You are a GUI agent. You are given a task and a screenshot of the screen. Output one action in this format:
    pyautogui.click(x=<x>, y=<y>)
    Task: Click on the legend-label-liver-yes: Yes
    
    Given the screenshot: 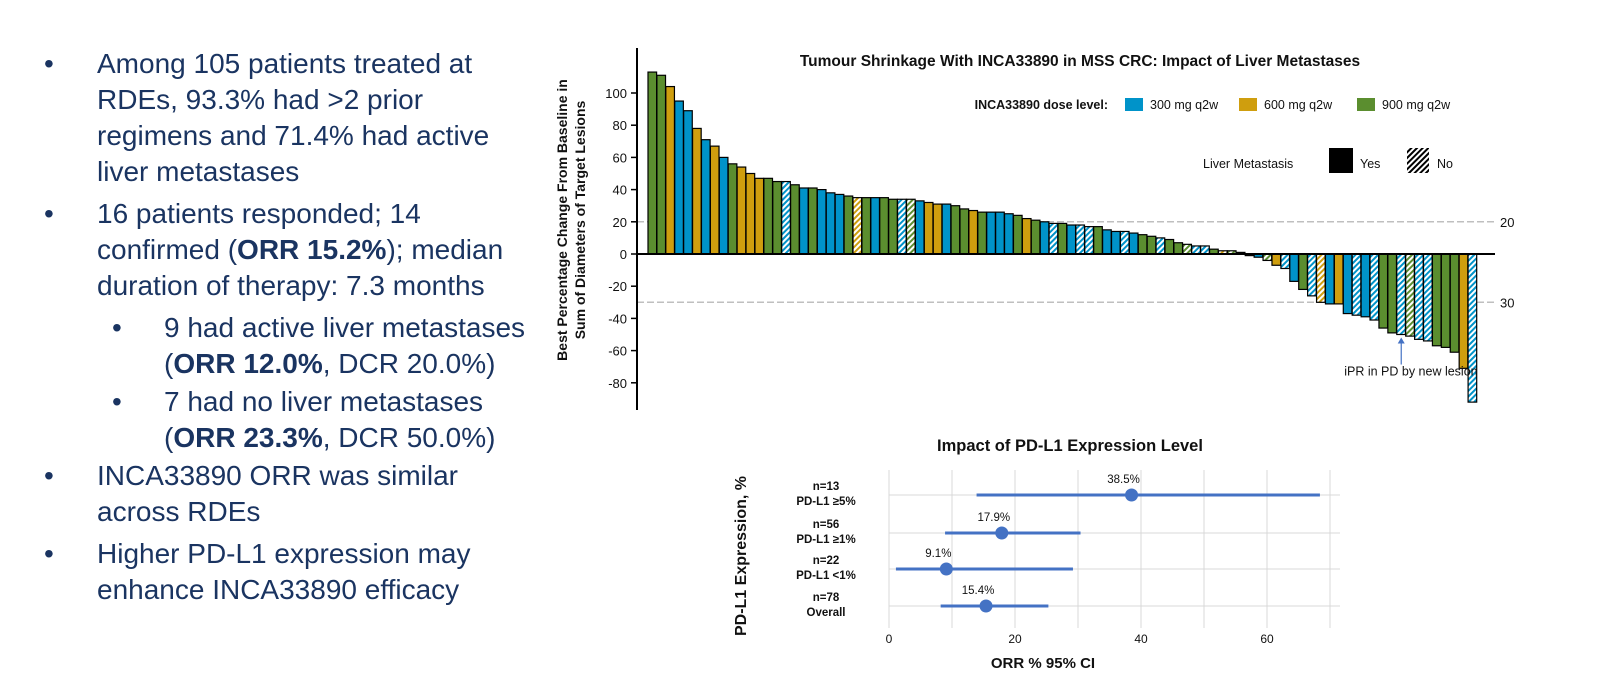 What is the action you would take?
    pyautogui.click(x=1370, y=164)
    